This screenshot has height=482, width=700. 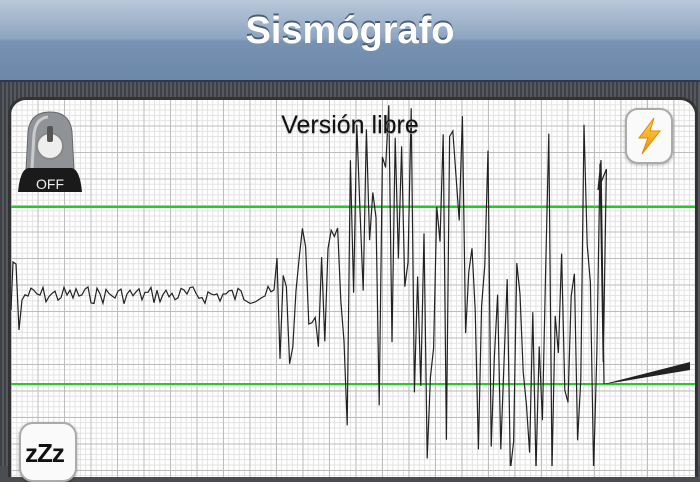 What do you see at coordinates (45, 453) in the screenshot?
I see `sleep-icon: zZz` at bounding box center [45, 453].